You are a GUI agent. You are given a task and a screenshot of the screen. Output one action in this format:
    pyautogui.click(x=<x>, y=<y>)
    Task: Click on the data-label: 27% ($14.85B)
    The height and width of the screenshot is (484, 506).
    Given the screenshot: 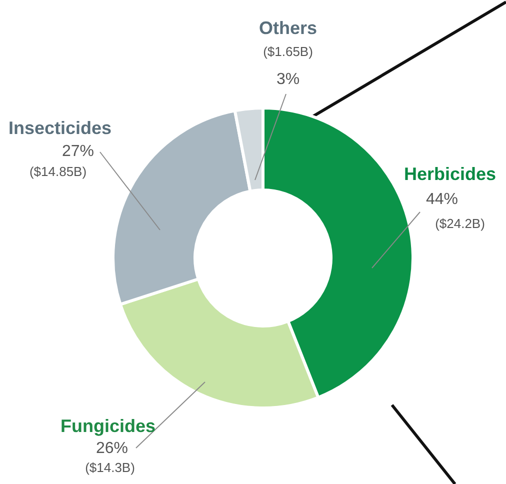 What is the action you would take?
    pyautogui.click(x=61, y=161)
    